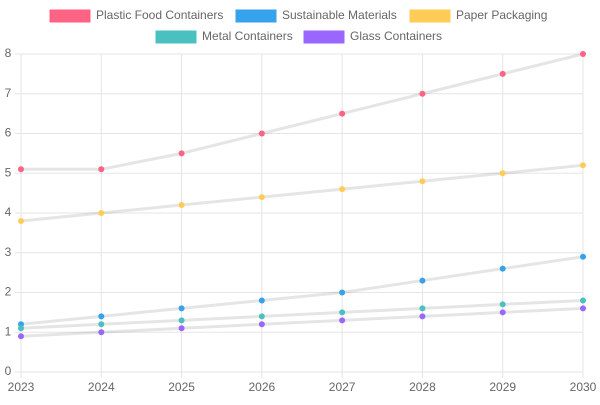 Image resolution: width=600 pixels, height=405 pixels. Describe the element at coordinates (8, 172) in the screenshot. I see `y-tick-label: 5` at that location.